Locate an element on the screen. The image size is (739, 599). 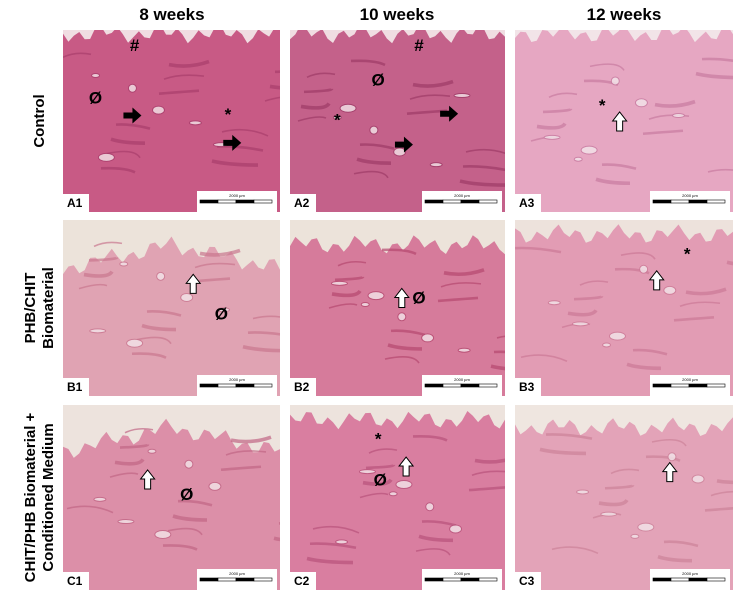
black-arrow is located at coordinates (403, 144).